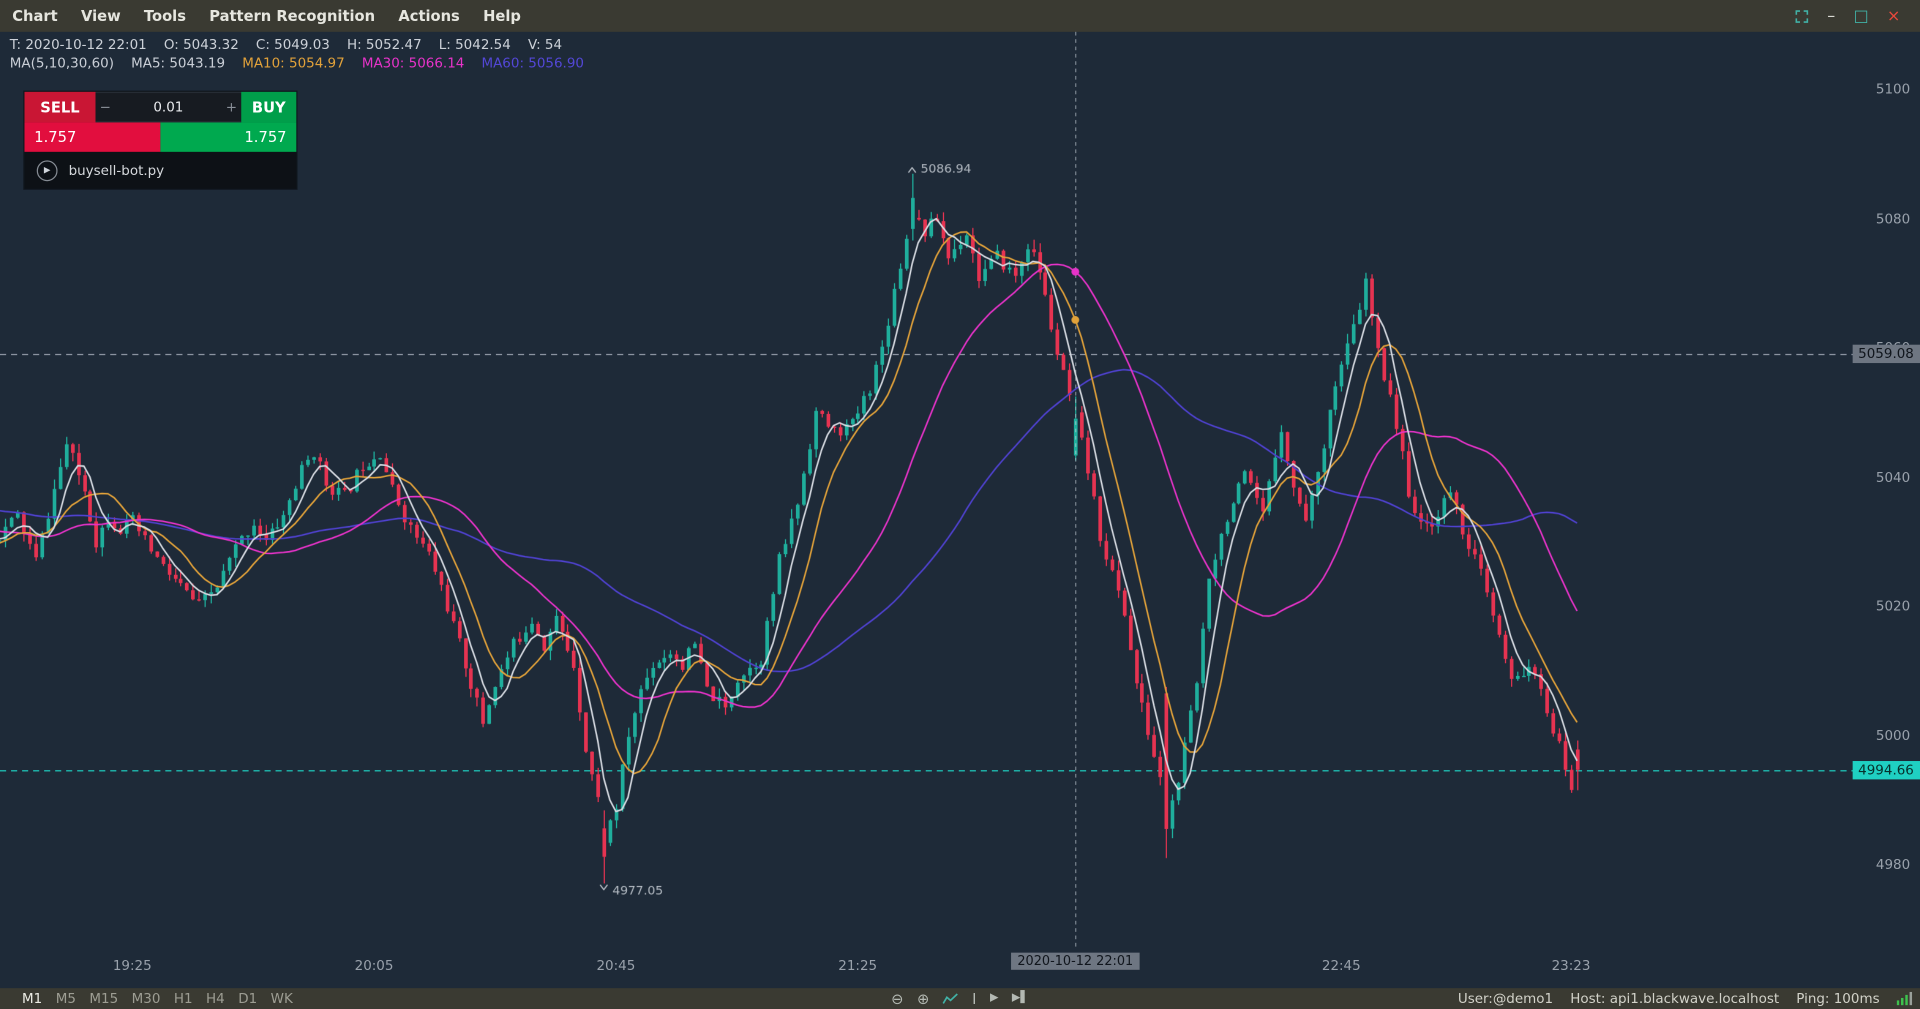  I want to click on time-axis-tick: 21:25, so click(858, 965).